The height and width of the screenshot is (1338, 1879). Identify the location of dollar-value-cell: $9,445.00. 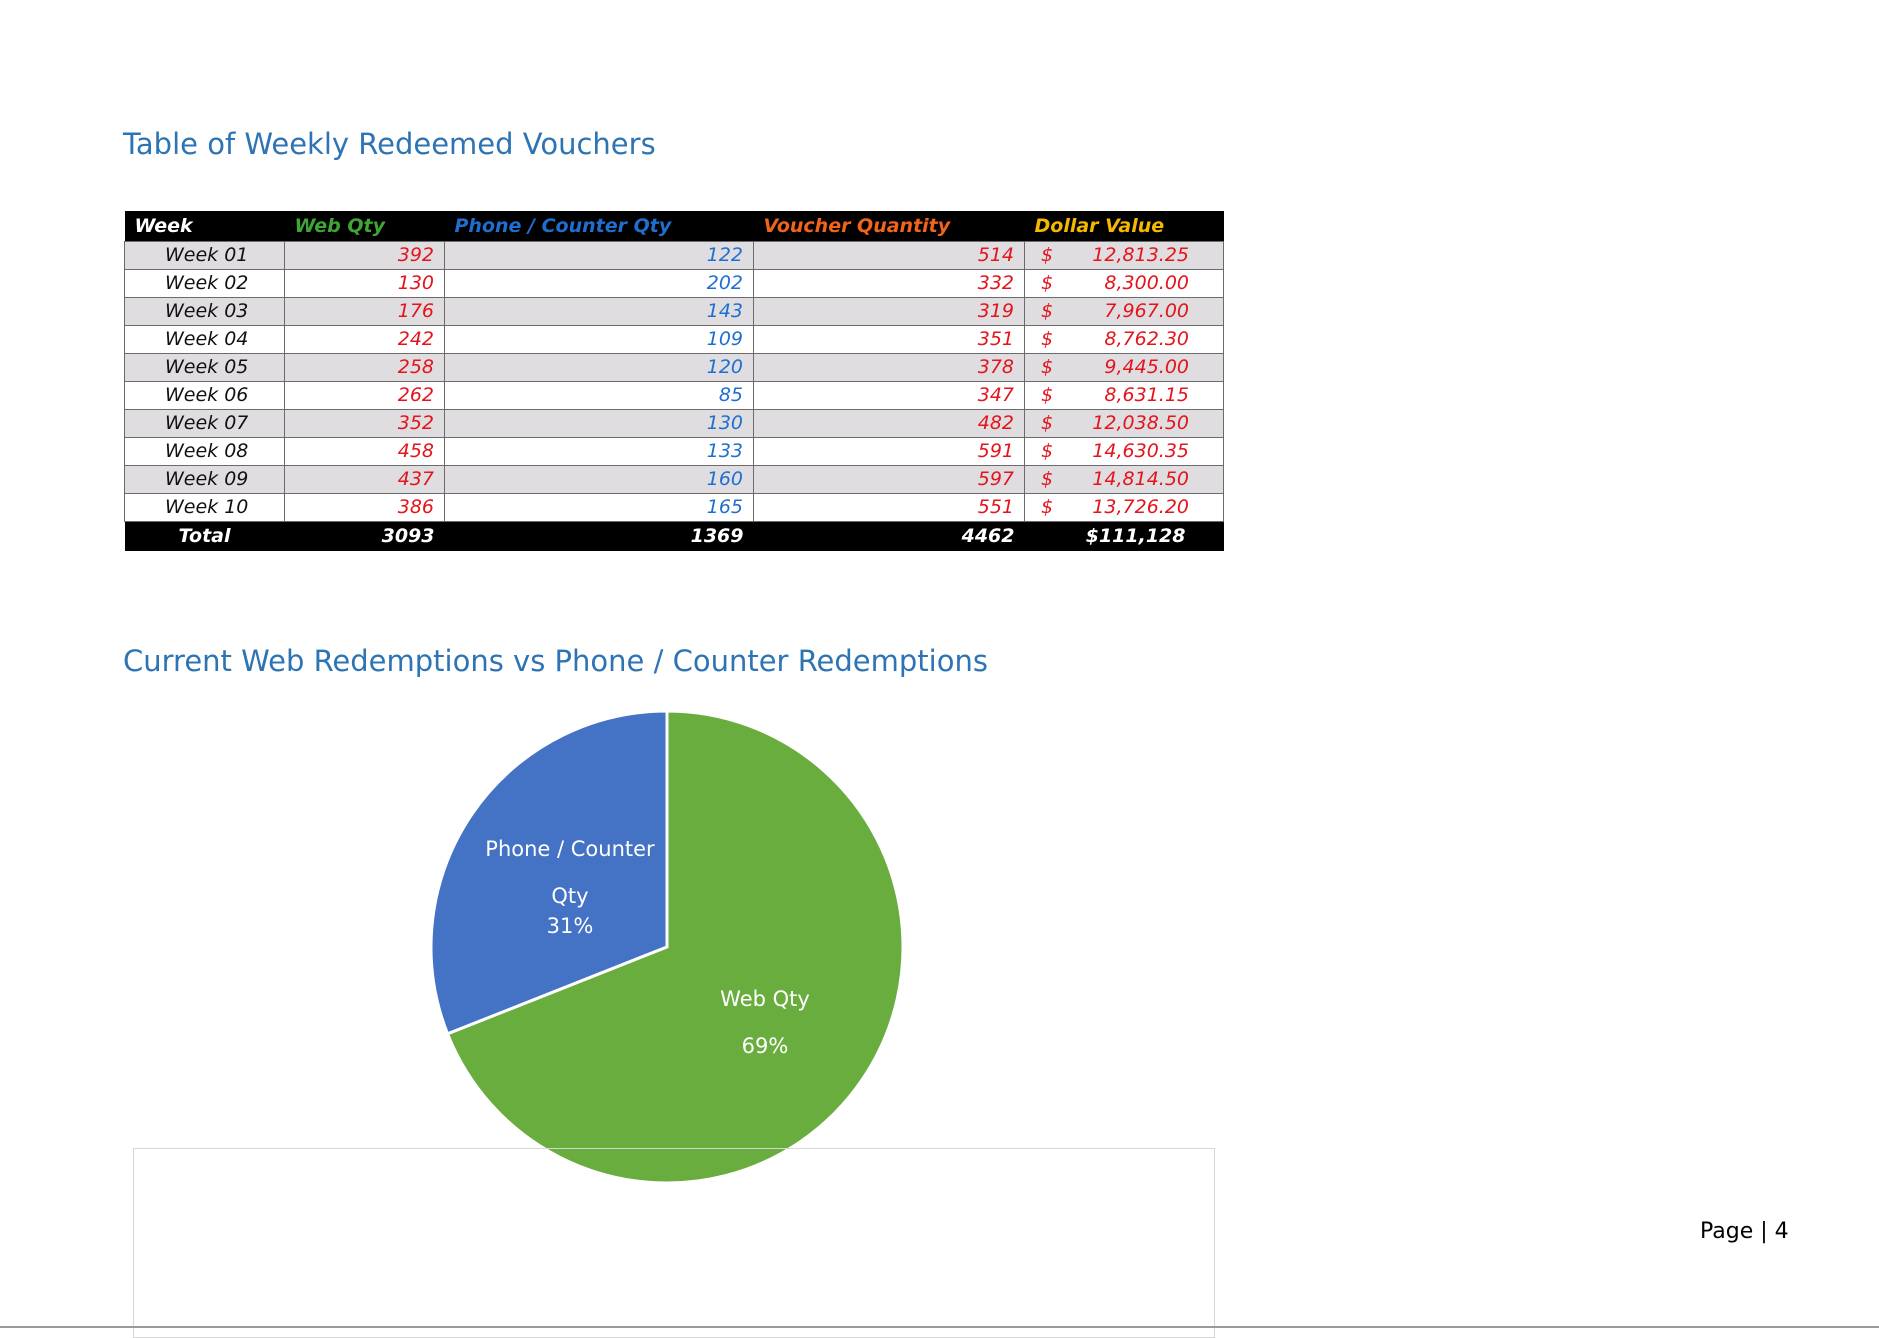
(1124, 367).